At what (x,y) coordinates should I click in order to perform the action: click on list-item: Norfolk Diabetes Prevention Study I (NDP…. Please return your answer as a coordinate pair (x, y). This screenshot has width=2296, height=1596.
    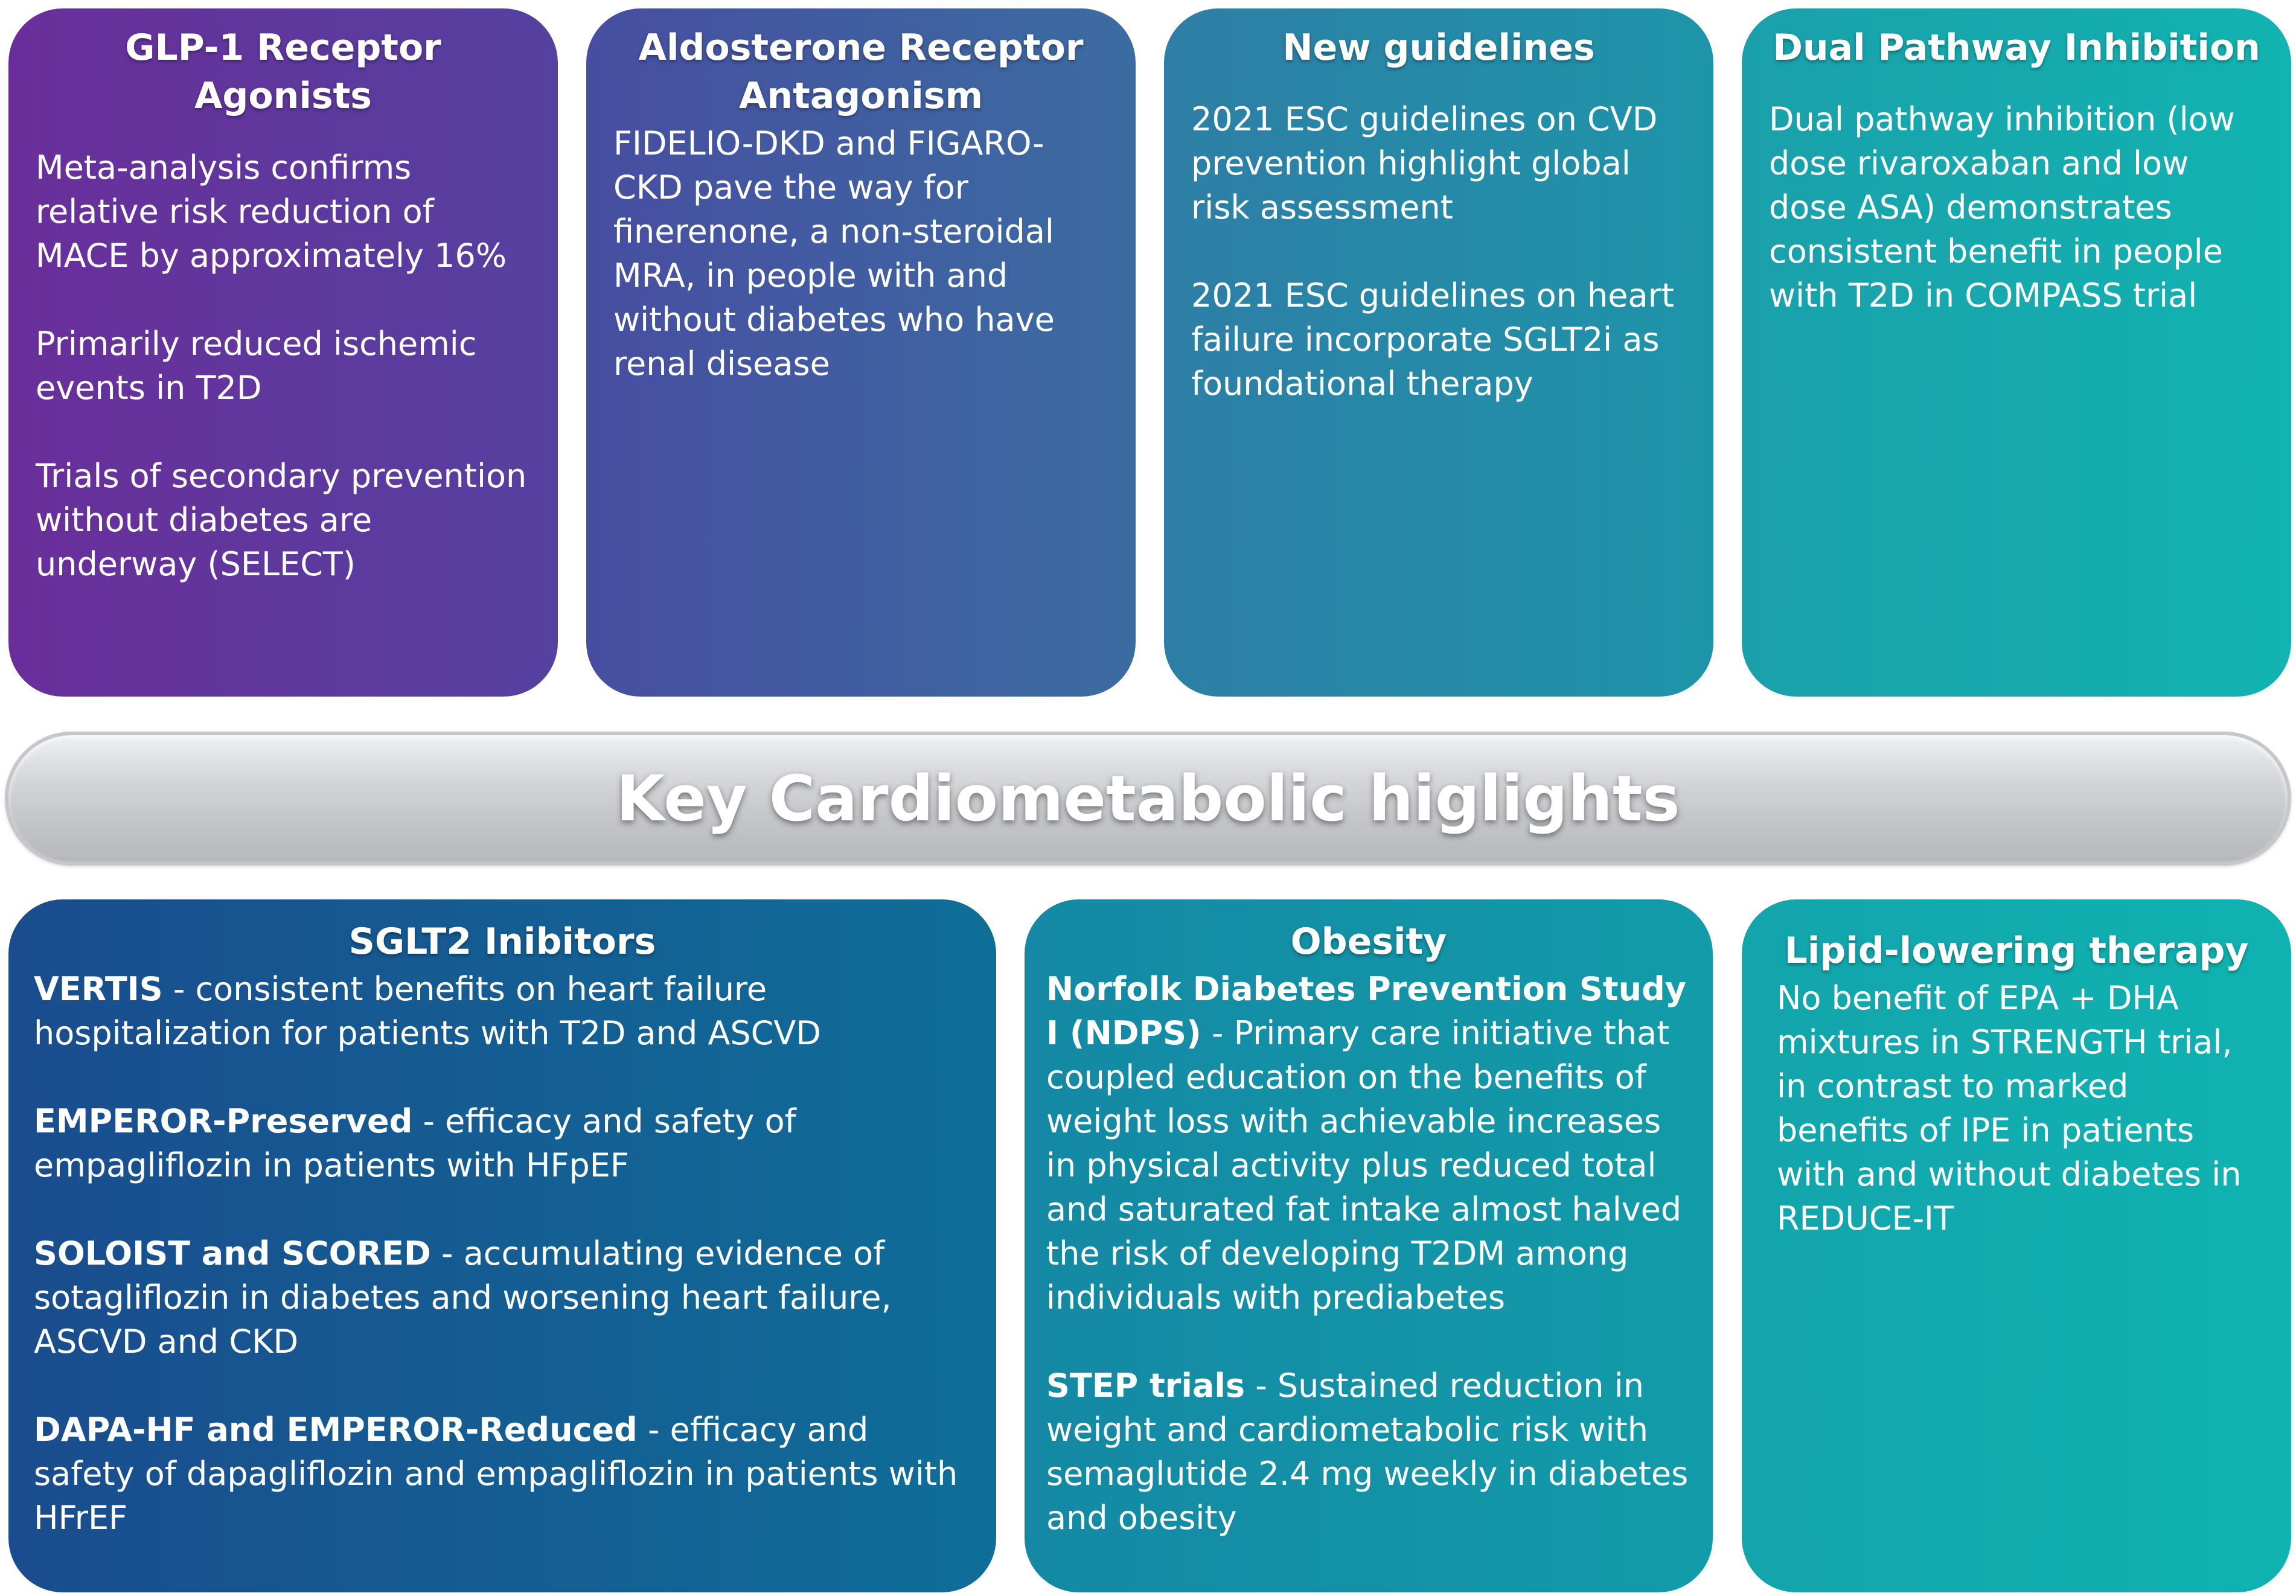
    Looking at the image, I should click on (1368, 1143).